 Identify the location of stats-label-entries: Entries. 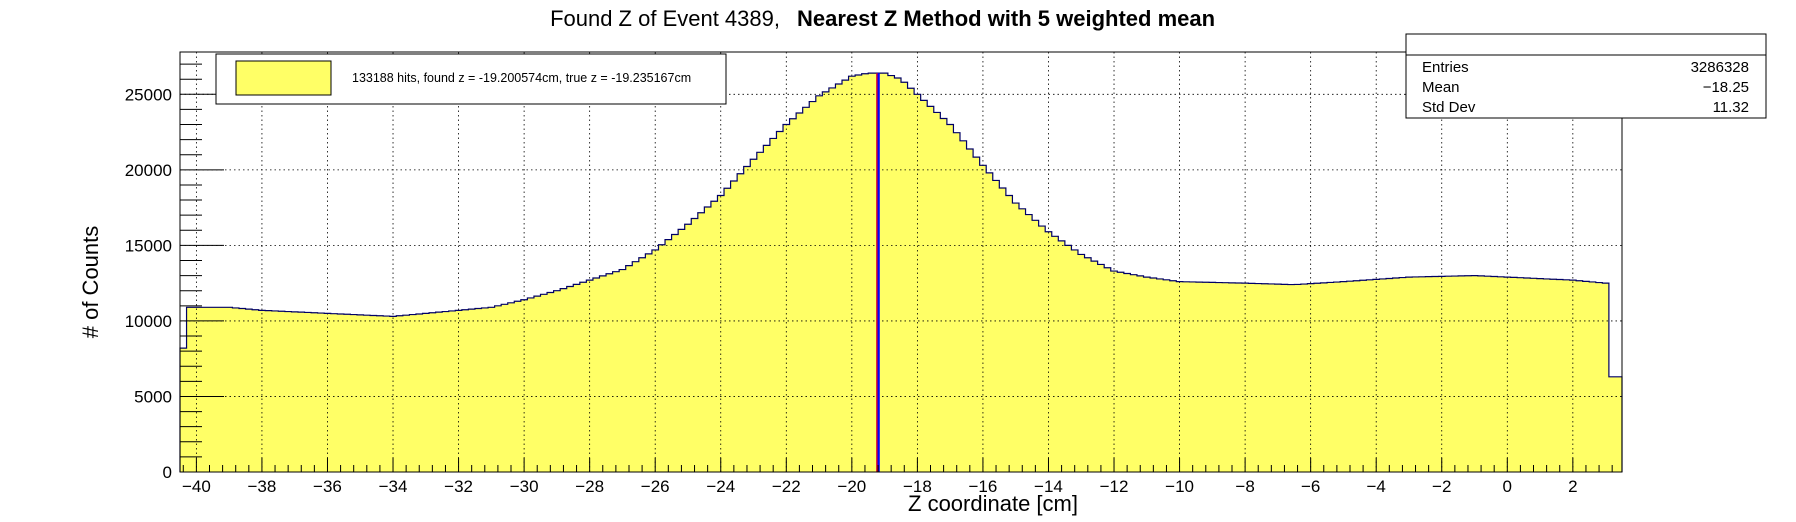
(1445, 67).